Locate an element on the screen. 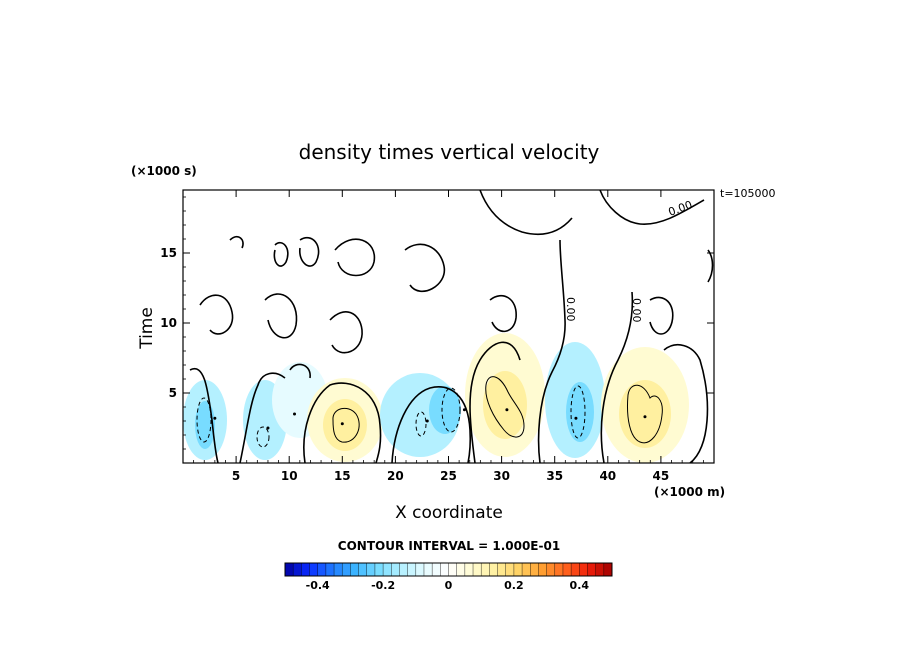 The height and width of the screenshot is (654, 904). x-tick-label: 5 is located at coordinates (236, 476).